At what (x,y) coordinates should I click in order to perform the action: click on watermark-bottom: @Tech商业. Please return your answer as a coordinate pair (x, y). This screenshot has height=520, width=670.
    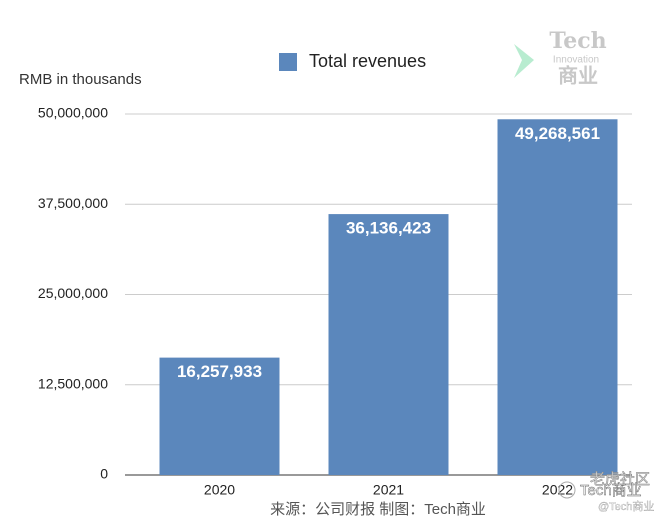
    Looking at the image, I should click on (626, 506).